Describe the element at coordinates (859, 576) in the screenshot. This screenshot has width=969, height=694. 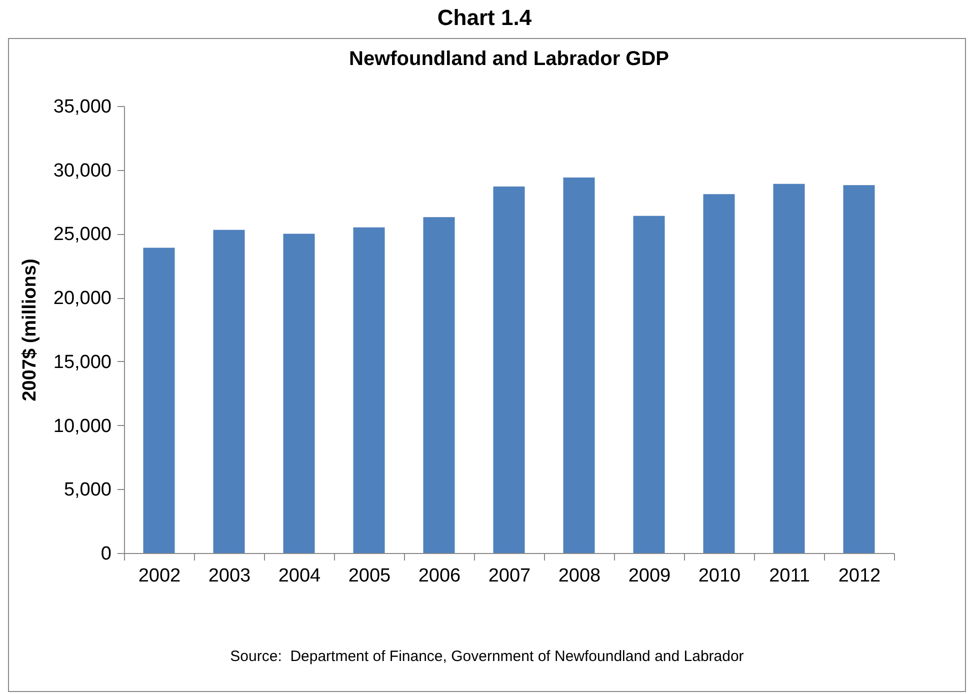
I see `x-tick-label: 2012` at that location.